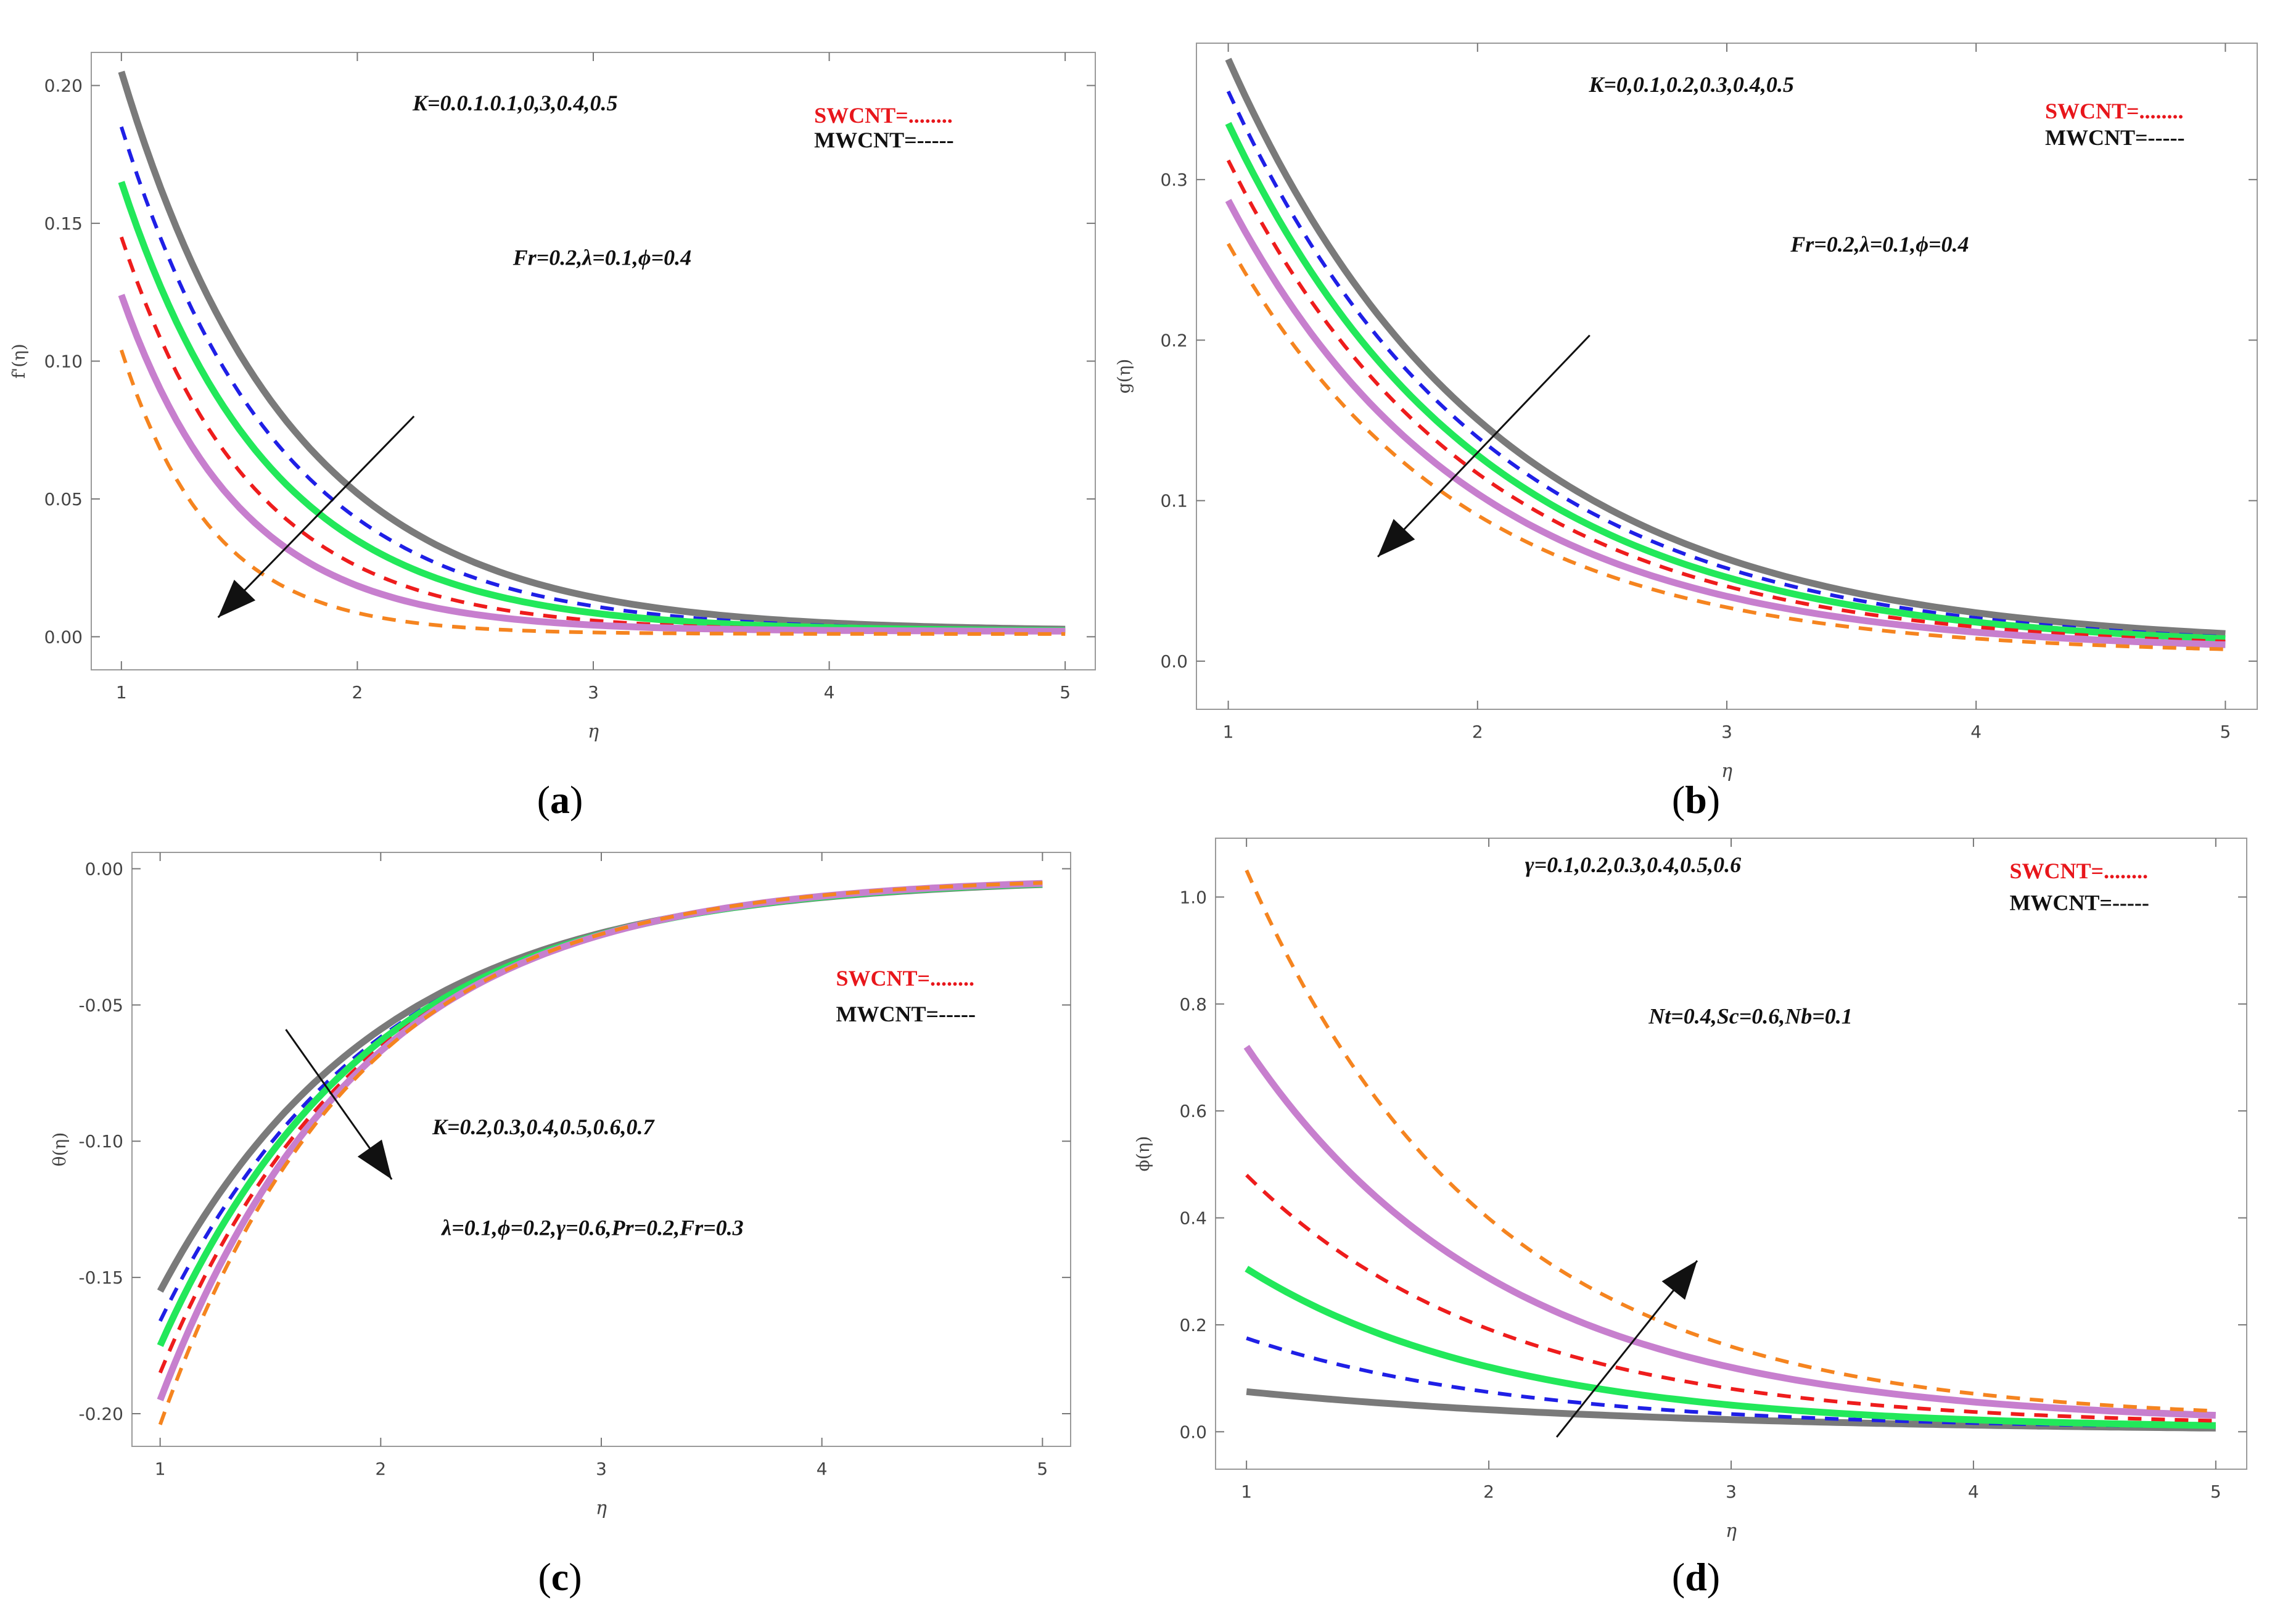 This screenshot has width=2272, height=1624. What do you see at coordinates (101, 1141) in the screenshot?
I see `y-tick-label: -0.10` at bounding box center [101, 1141].